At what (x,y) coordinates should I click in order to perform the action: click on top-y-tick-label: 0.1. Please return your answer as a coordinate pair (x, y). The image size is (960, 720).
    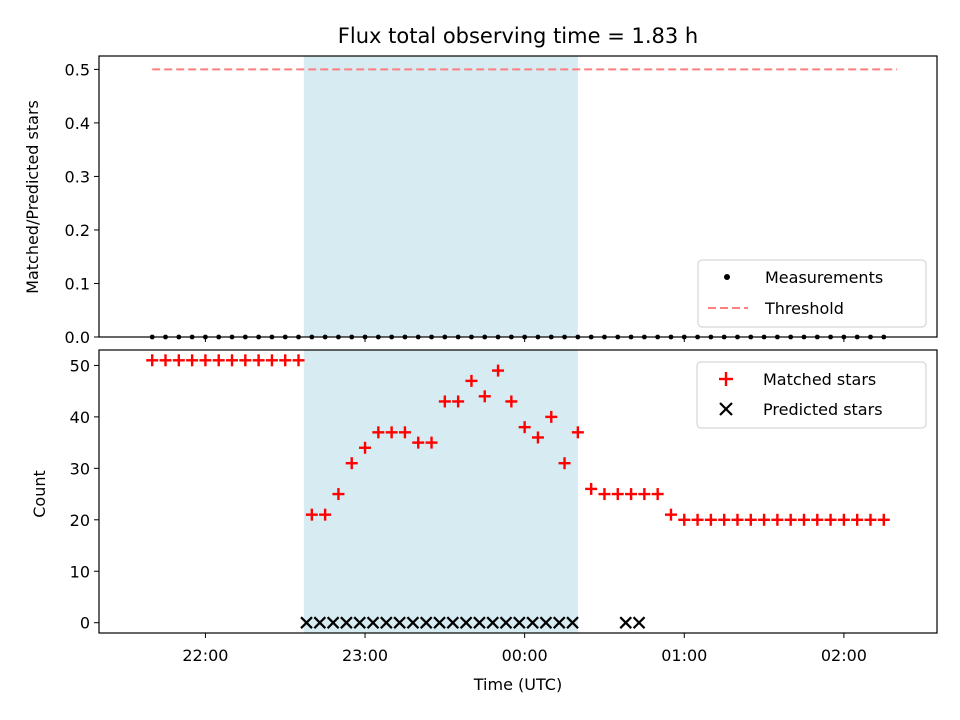
    Looking at the image, I should click on (77, 283).